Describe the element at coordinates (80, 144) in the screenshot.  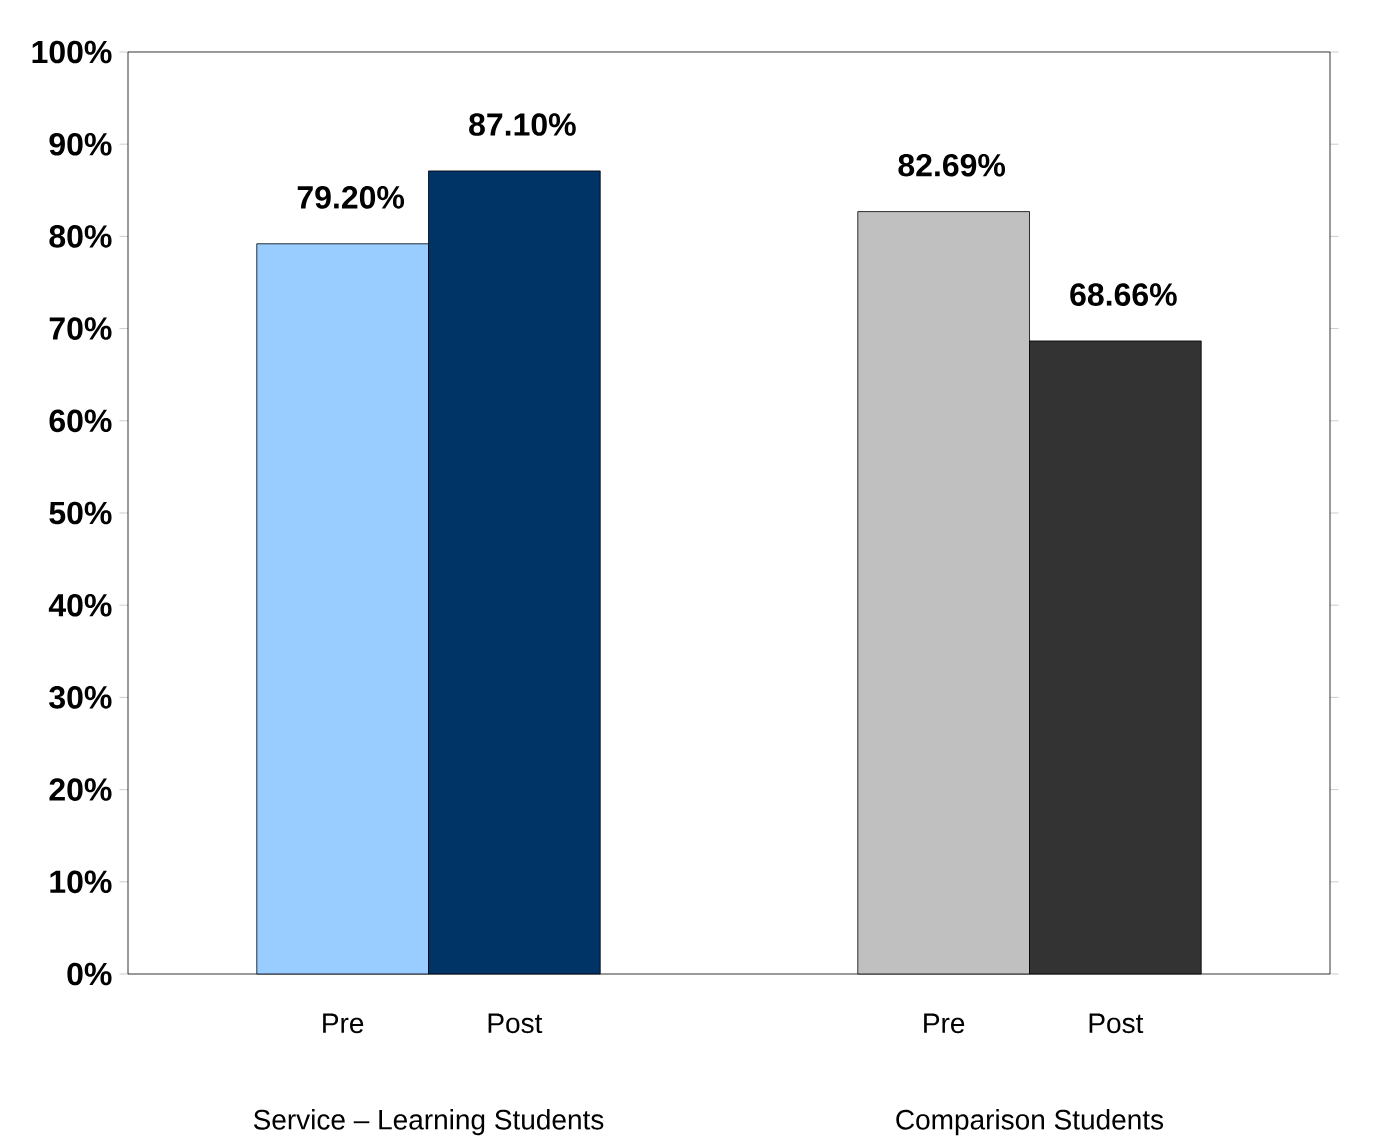
I see `y-tick-label: 90%` at that location.